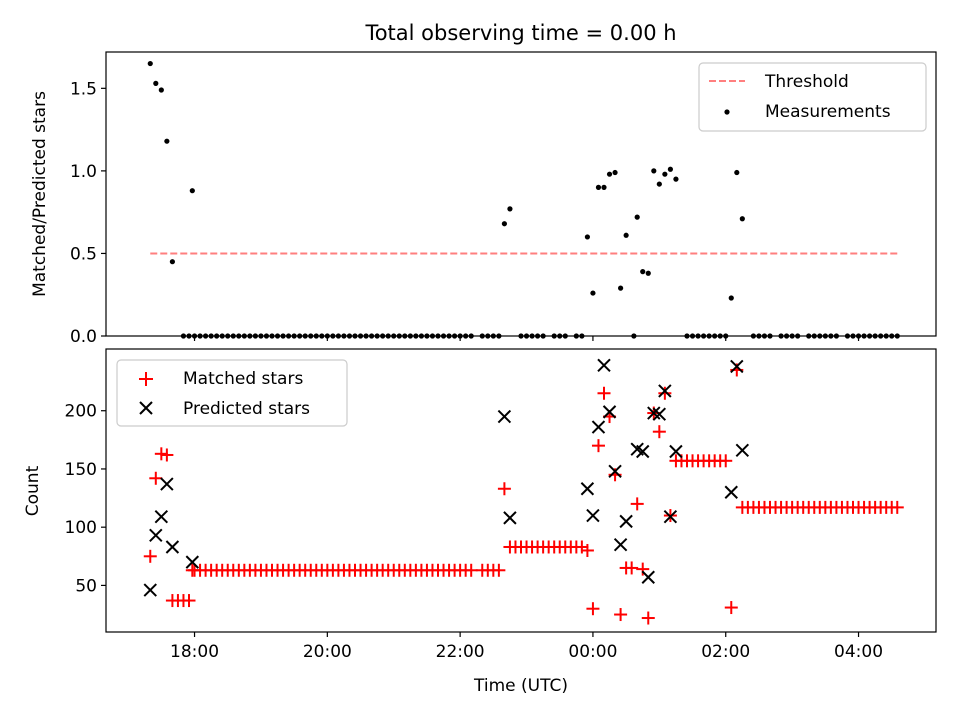 Image resolution: width=960 pixels, height=720 pixels. Describe the element at coordinates (858, 652) in the screenshot. I see `x-tick-label: 04:00` at that location.